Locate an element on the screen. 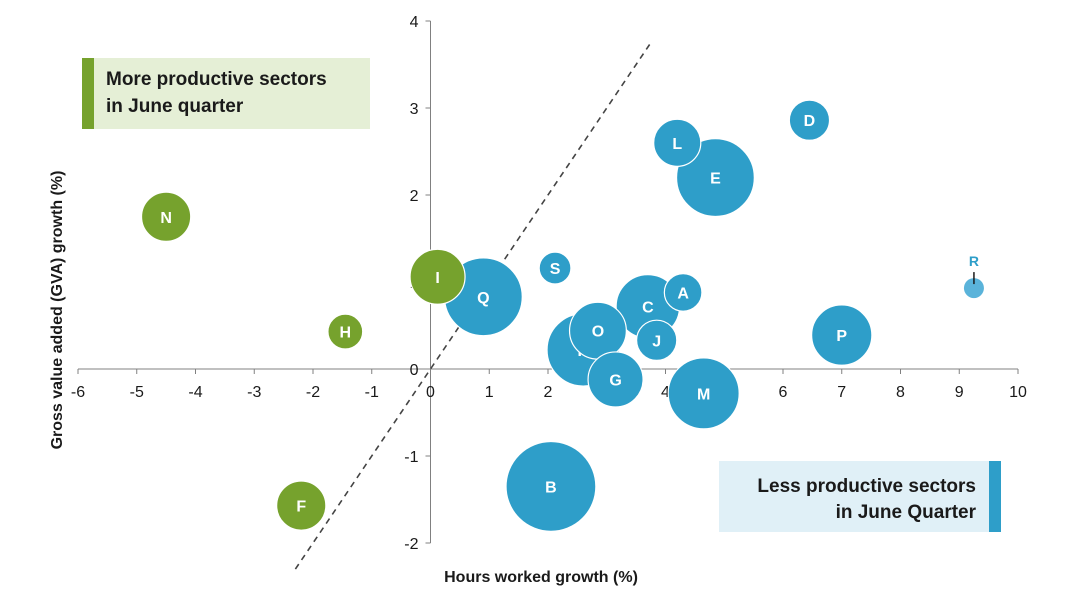 This screenshot has height=591, width=1083. more-productive-callout-box is located at coordinates (226, 93).